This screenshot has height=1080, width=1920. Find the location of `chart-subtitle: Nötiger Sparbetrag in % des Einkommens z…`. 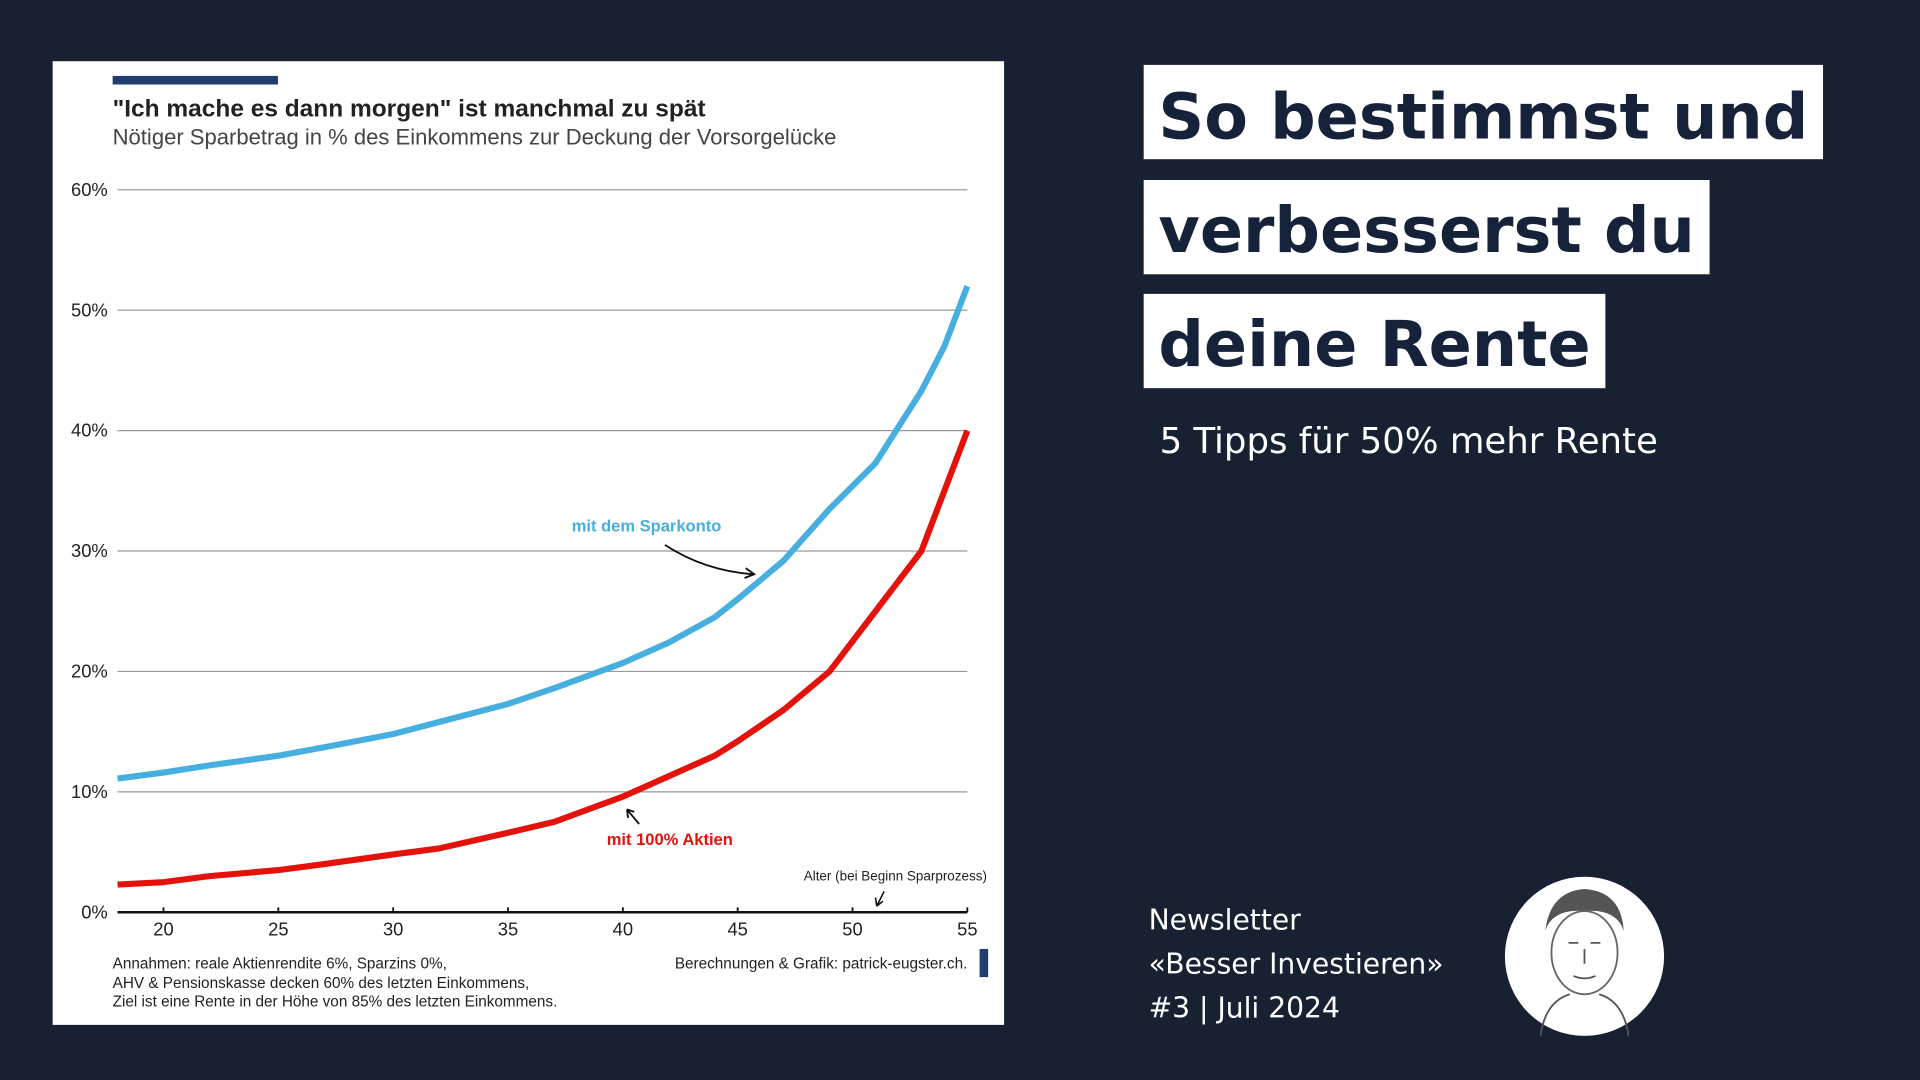

chart-subtitle: Nötiger Sparbetrag in % des Einkommens z… is located at coordinates (475, 136).